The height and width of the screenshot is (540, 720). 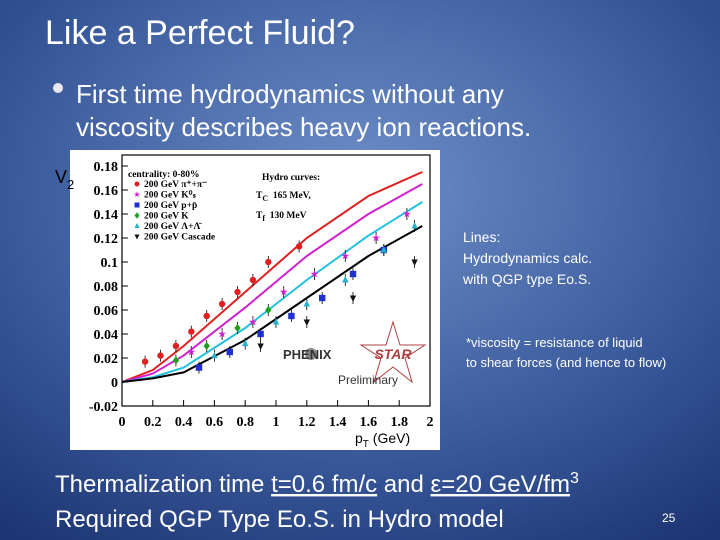 I want to click on legend-title: centrality: 0-80%, so click(x=164, y=175).